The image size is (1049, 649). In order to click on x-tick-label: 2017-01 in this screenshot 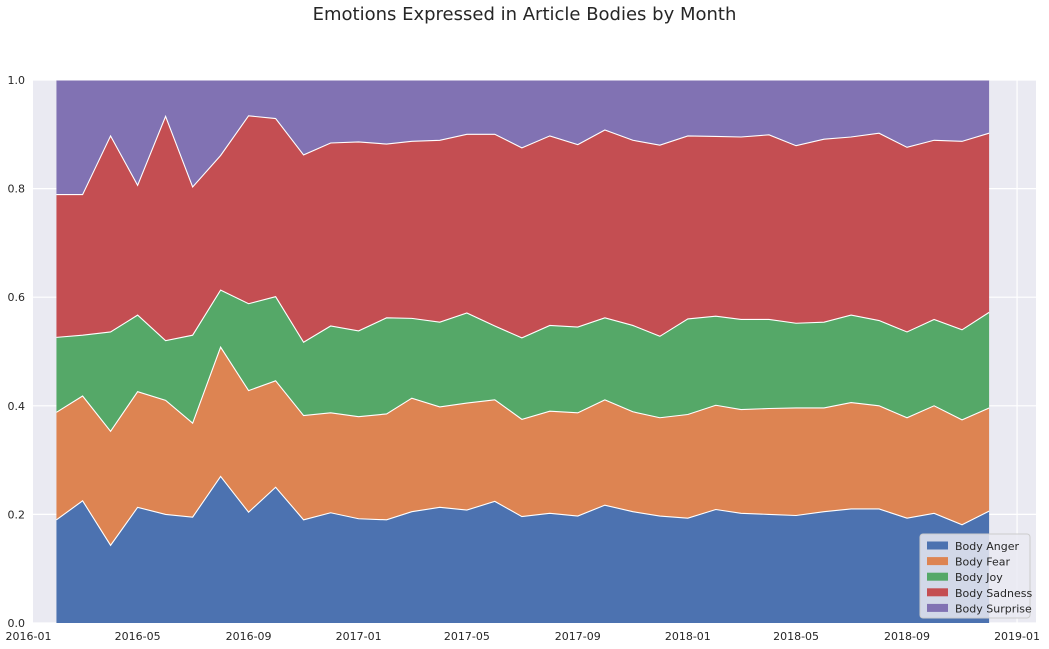, I will do `click(359, 636)`.